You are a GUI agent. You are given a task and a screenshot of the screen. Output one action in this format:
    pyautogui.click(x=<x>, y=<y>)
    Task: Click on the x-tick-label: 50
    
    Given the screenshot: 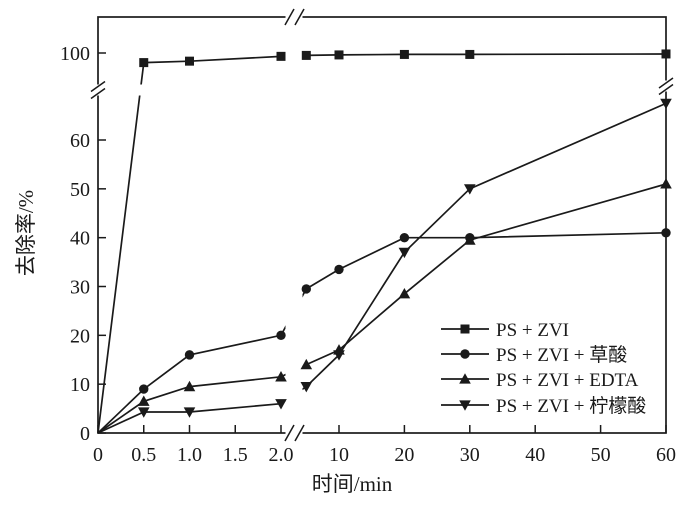 What is the action you would take?
    pyautogui.click(x=601, y=455)
    